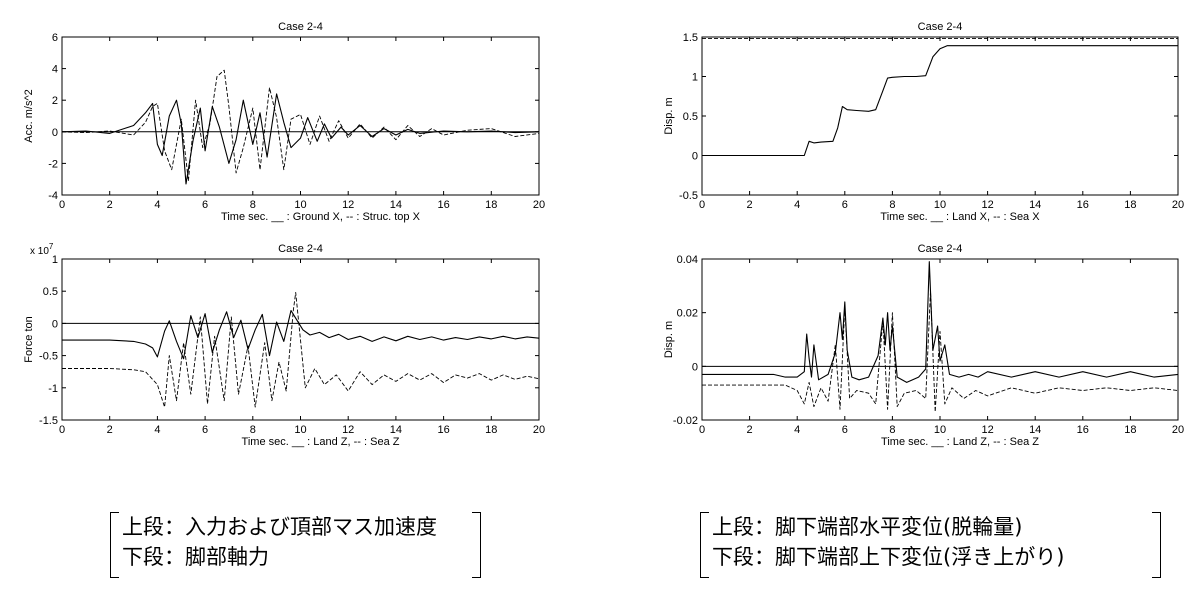 Image resolution: width=1200 pixels, height=596 pixels. Describe the element at coordinates (960, 217) in the screenshot. I see `x-axis-label: Time sec. __ : Land X, -- : Sea X` at that location.